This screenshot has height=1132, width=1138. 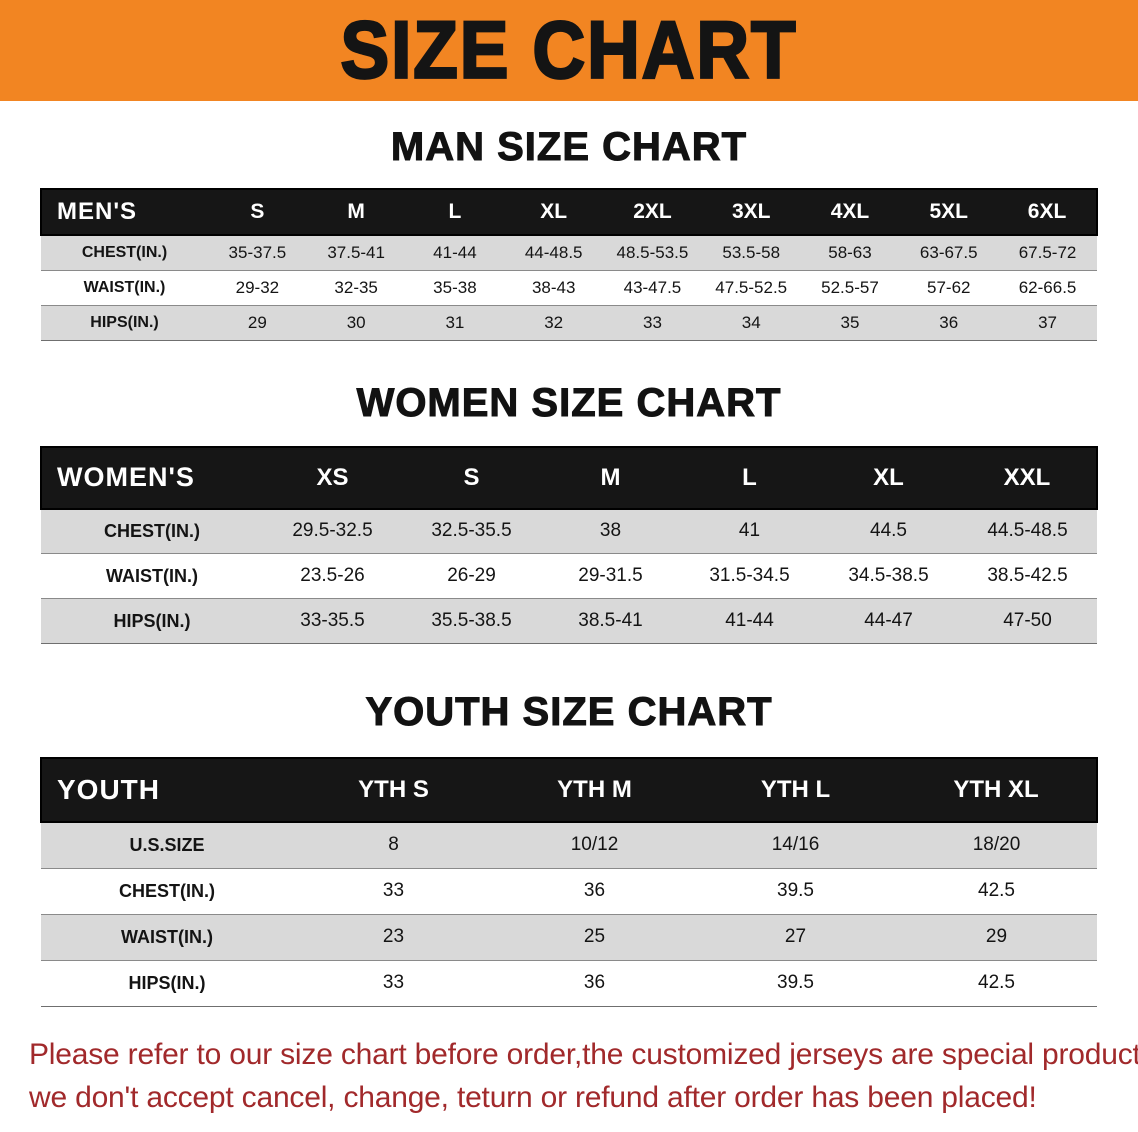 What do you see at coordinates (610, 531) in the screenshot?
I see `value-cell: 38` at bounding box center [610, 531].